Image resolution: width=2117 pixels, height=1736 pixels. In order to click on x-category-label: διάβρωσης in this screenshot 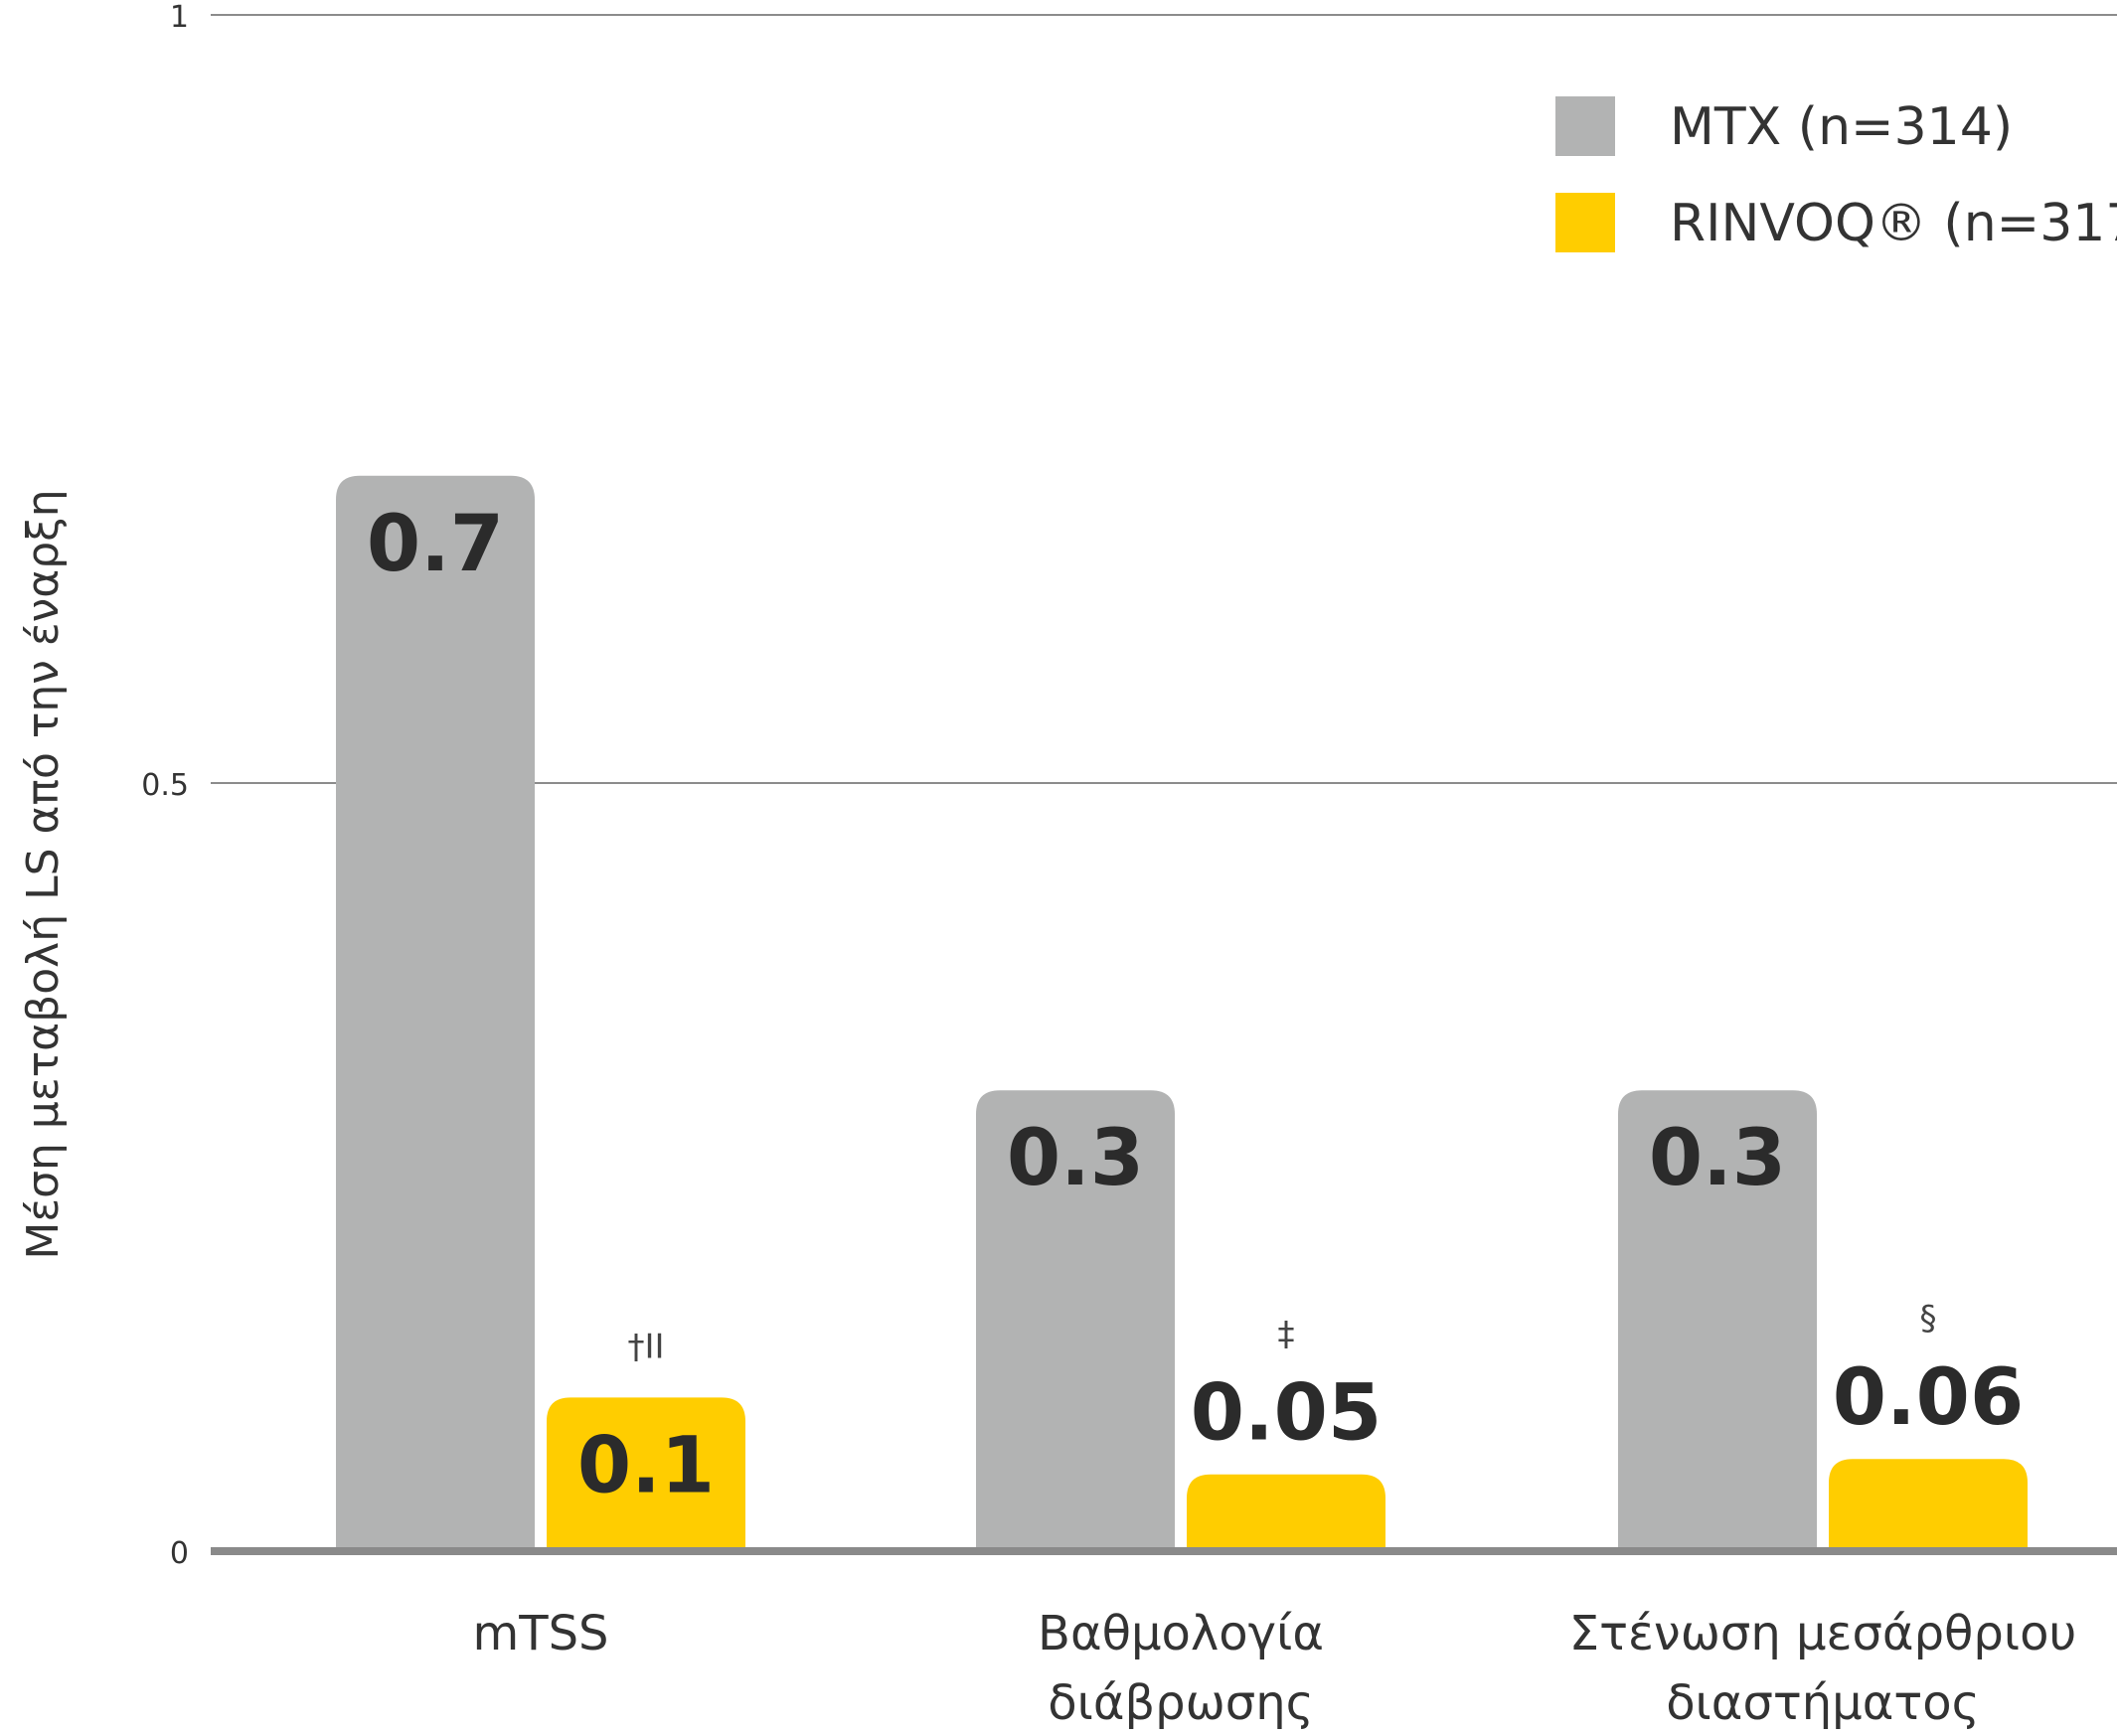, I will do `click(1181, 1703)`.